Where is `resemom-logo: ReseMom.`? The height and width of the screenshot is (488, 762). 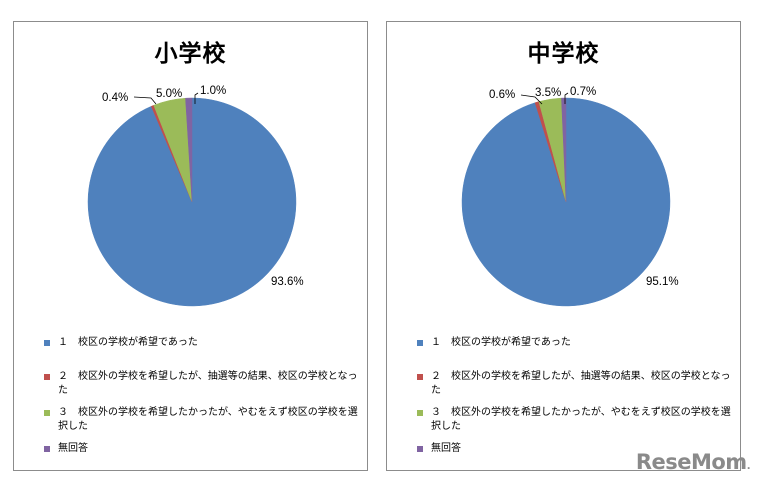 resemom-logo: ReseMom. is located at coordinates (693, 462).